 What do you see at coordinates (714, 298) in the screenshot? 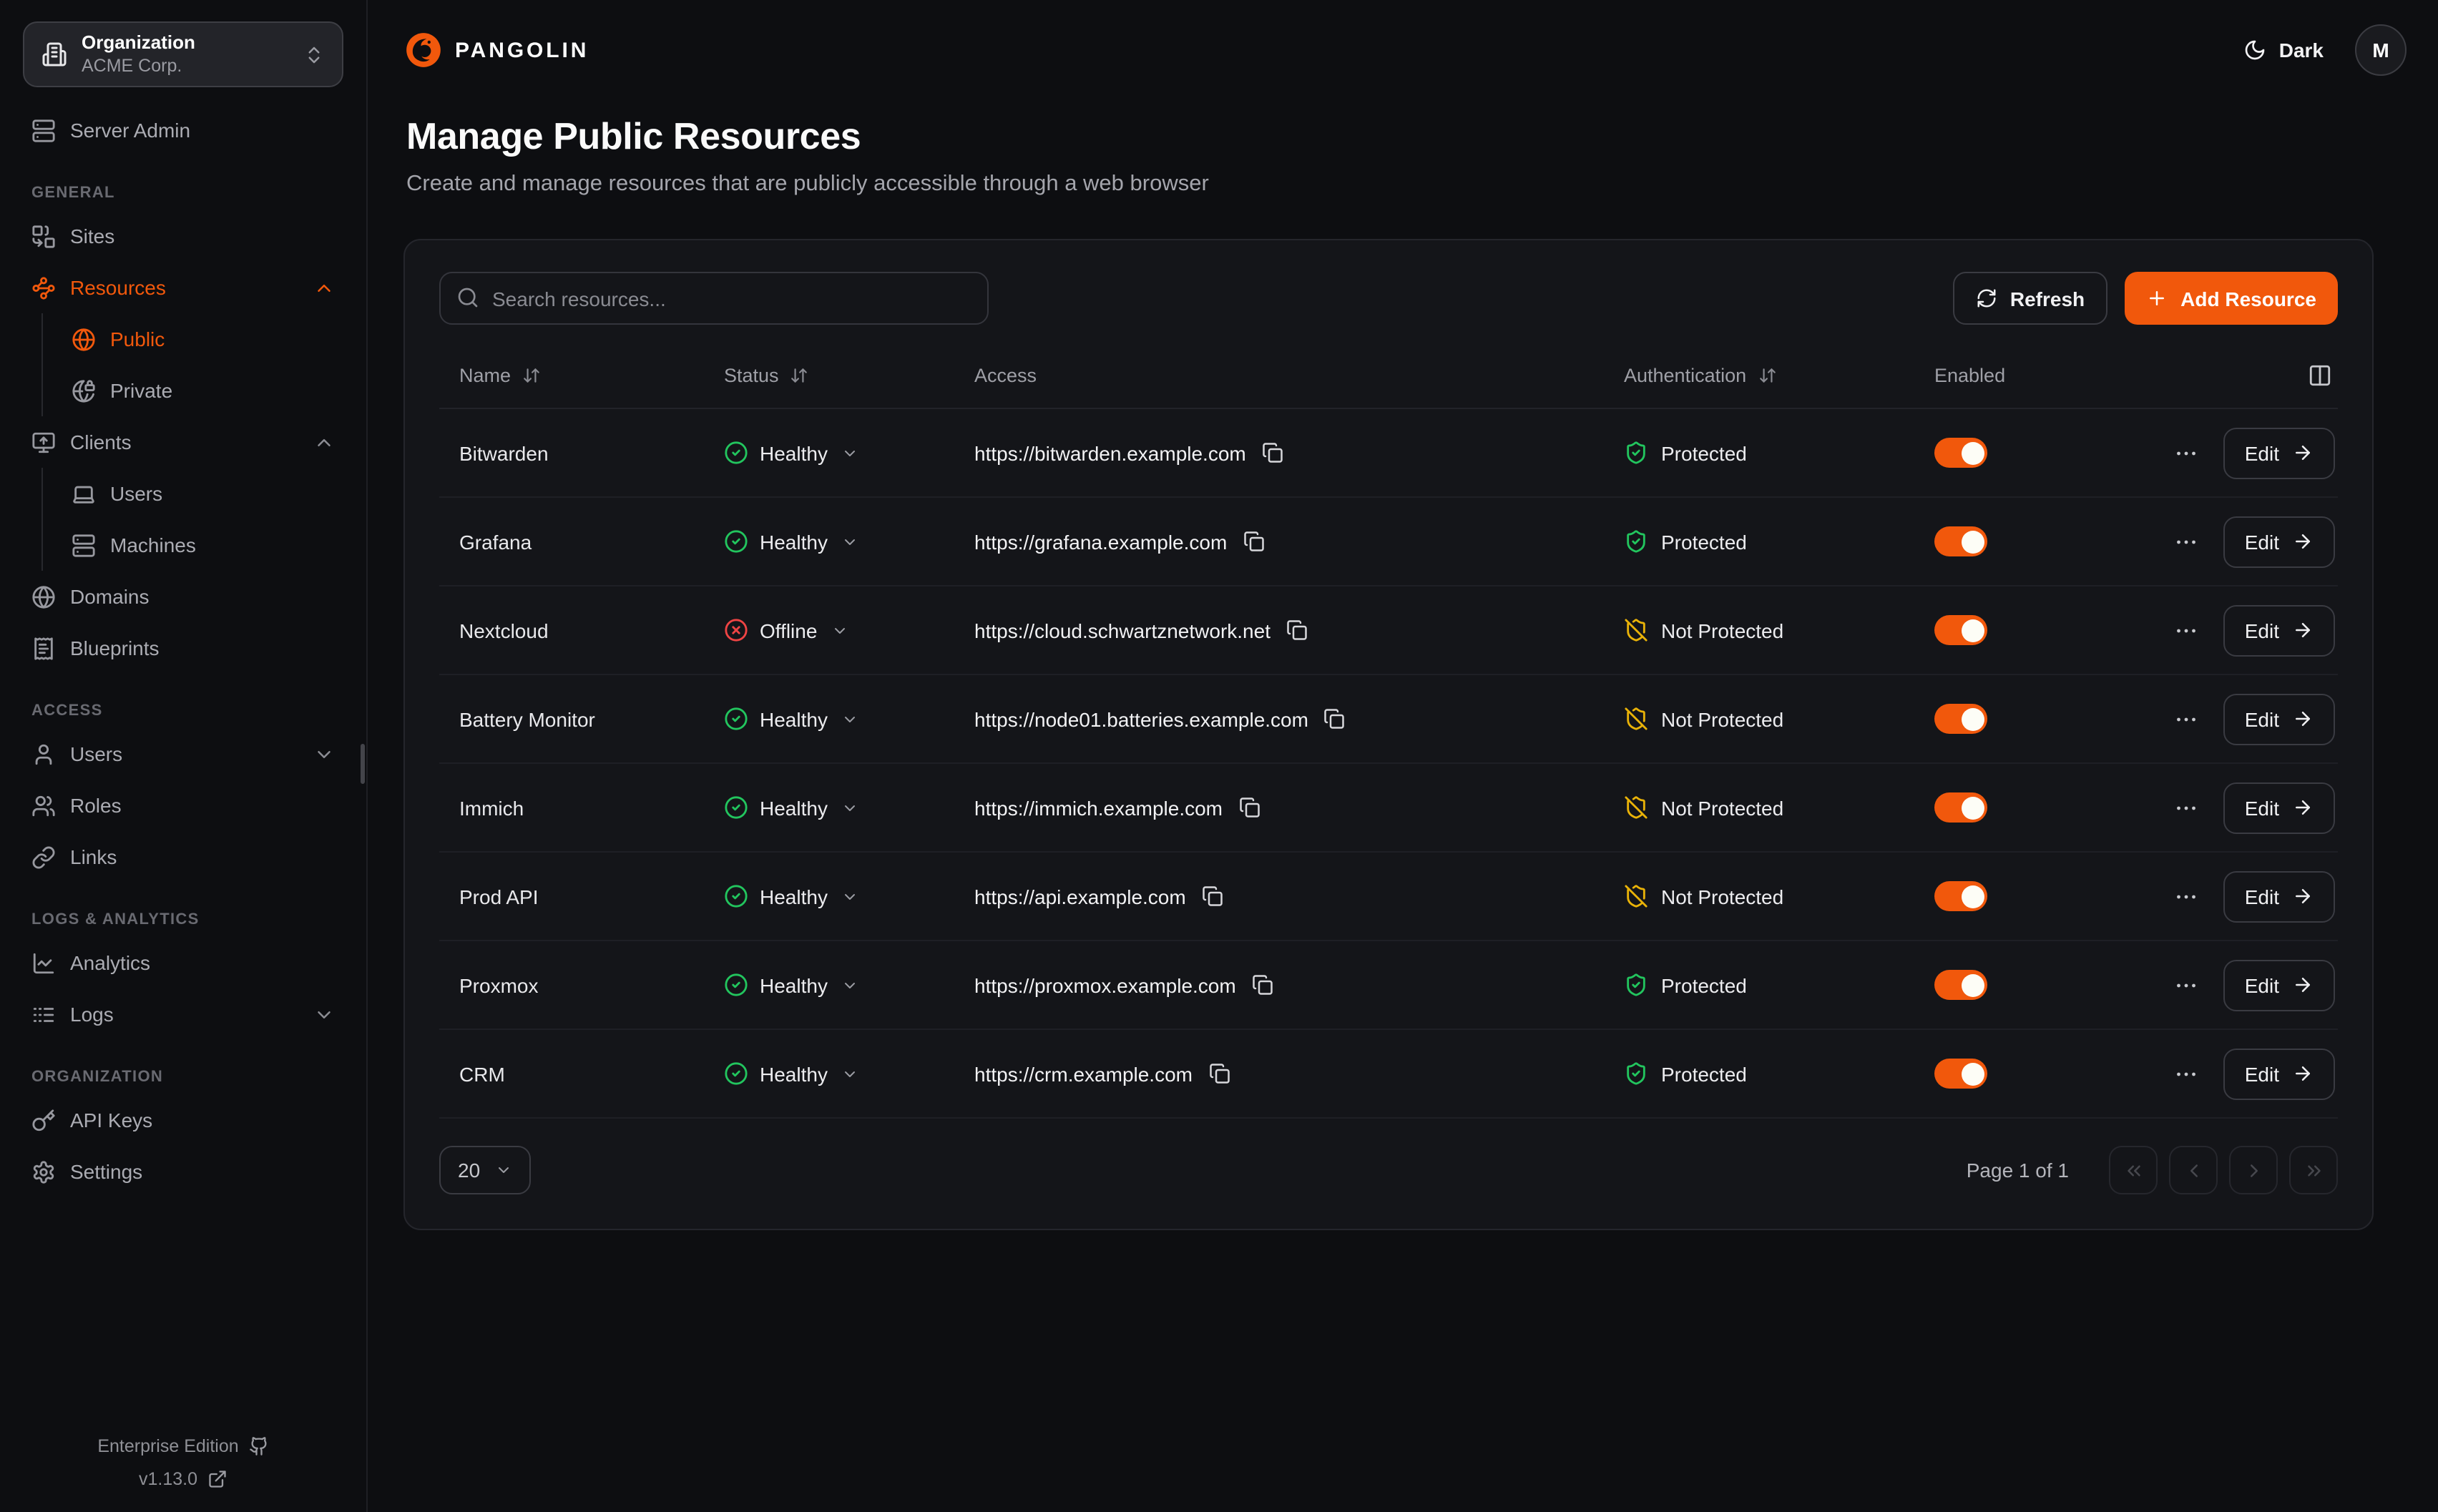
I see `search-input` at bounding box center [714, 298].